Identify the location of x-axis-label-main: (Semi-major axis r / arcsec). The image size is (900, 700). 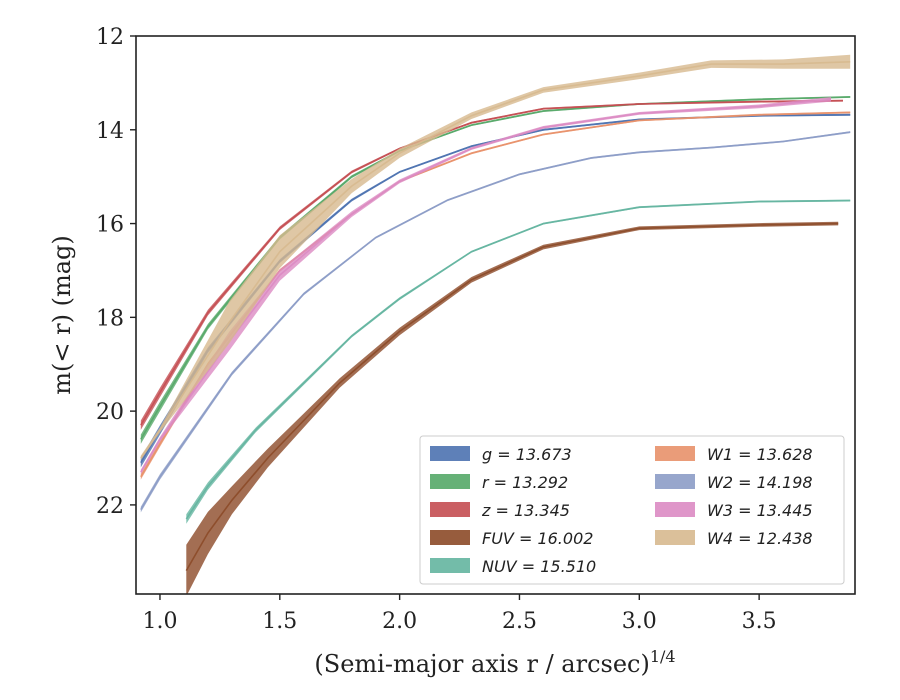
(481, 664).